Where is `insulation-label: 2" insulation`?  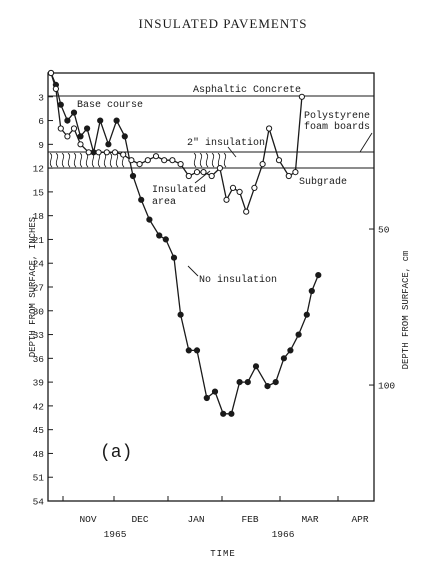
insulation-label: 2" insulation is located at coordinates (226, 143).